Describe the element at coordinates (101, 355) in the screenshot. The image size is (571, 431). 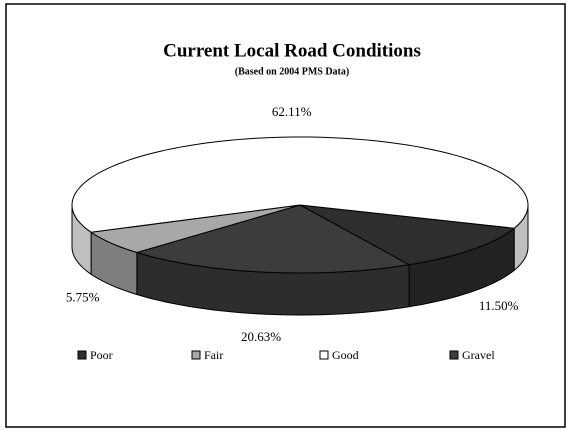
I see `legend-label: Poor` at that location.